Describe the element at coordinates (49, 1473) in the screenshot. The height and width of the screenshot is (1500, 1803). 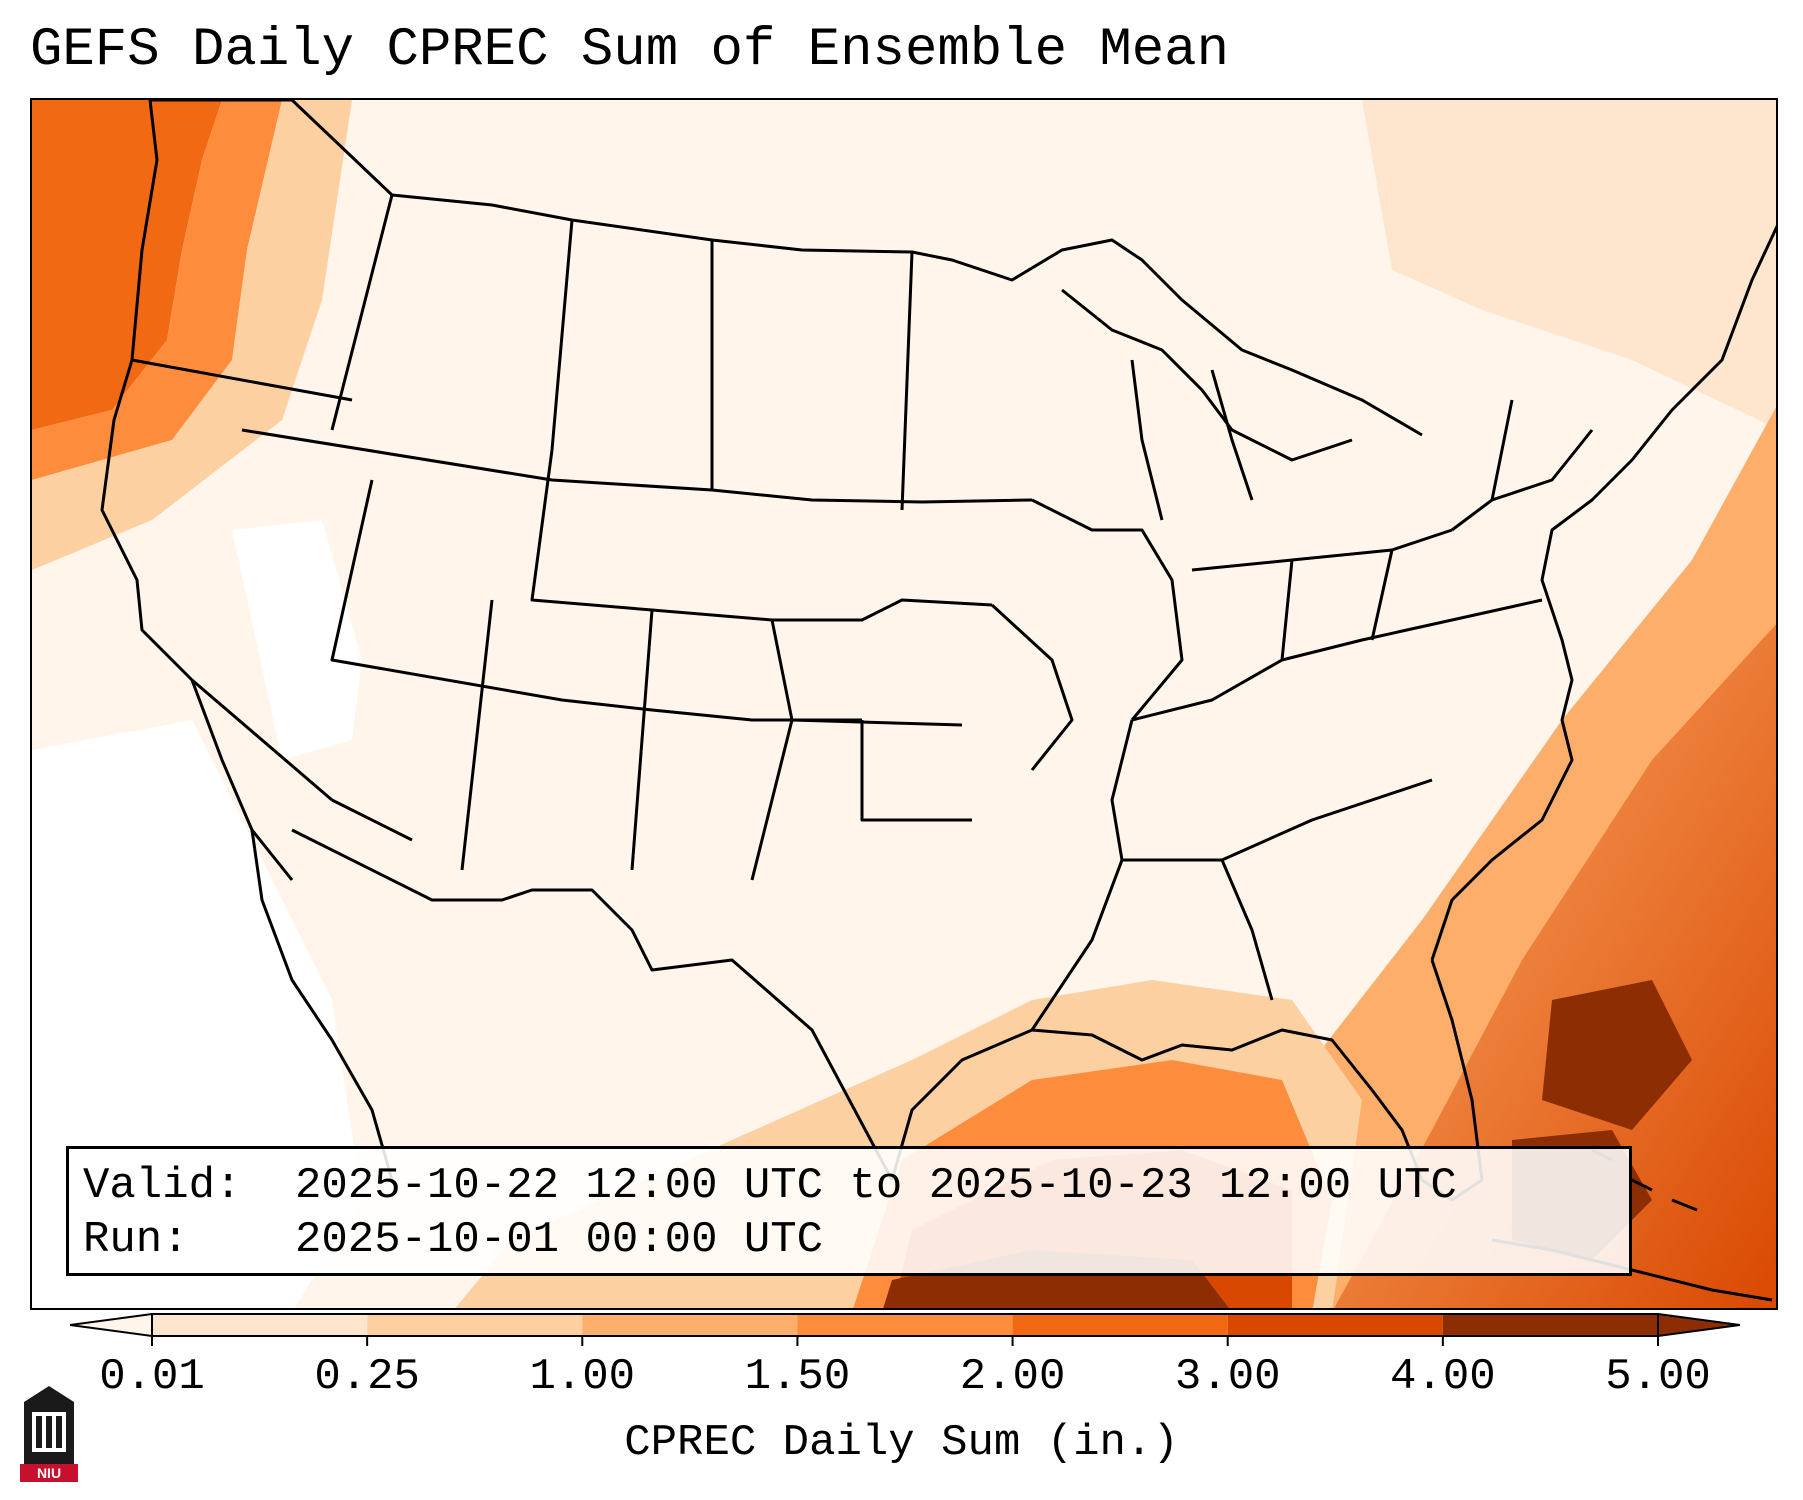
I see `logo-text: NIU` at that location.